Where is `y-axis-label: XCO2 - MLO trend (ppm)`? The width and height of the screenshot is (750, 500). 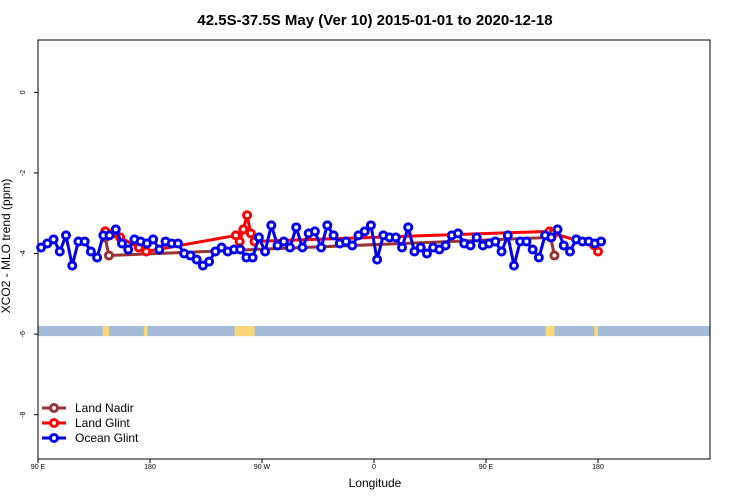
y-axis-label: XCO2 - MLO trend (ppm) is located at coordinates (6, 246).